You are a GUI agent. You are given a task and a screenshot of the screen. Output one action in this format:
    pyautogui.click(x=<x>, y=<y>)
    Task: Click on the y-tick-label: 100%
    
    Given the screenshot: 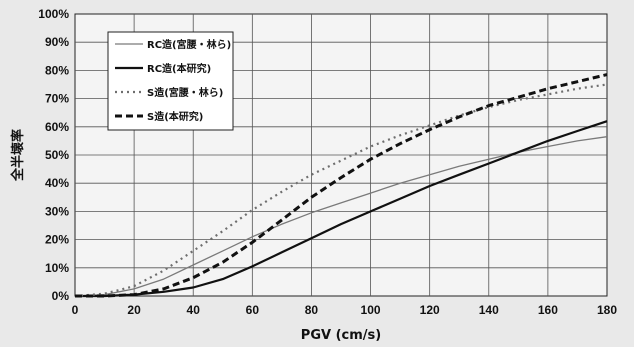 What is the action you would take?
    pyautogui.click(x=53, y=14)
    